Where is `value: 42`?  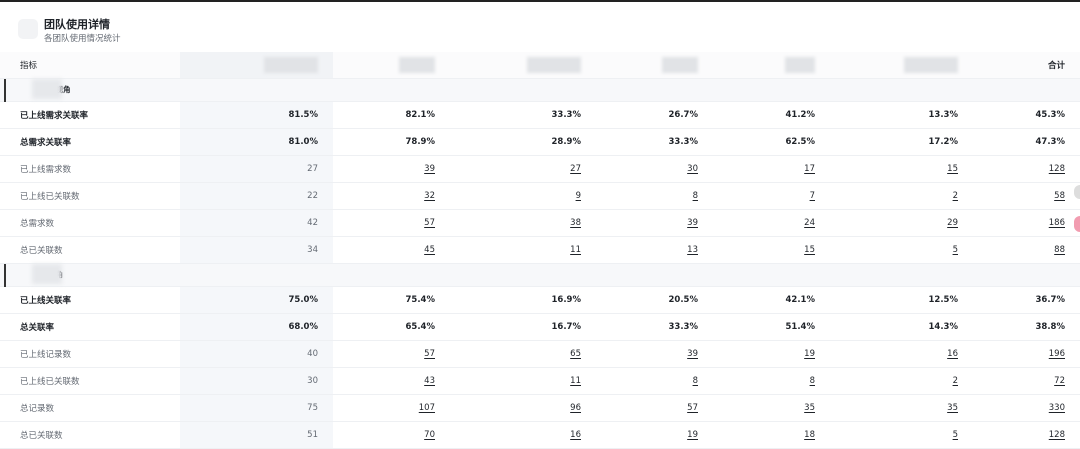
value: 42 is located at coordinates (312, 222).